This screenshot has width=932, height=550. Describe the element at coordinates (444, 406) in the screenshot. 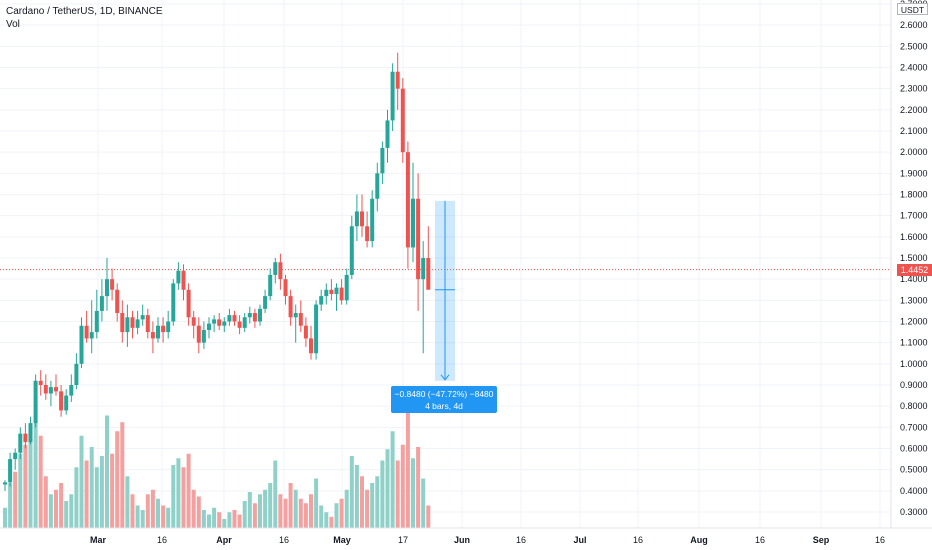

I see `measure-bars-text: 4 bars, 4d` at that location.